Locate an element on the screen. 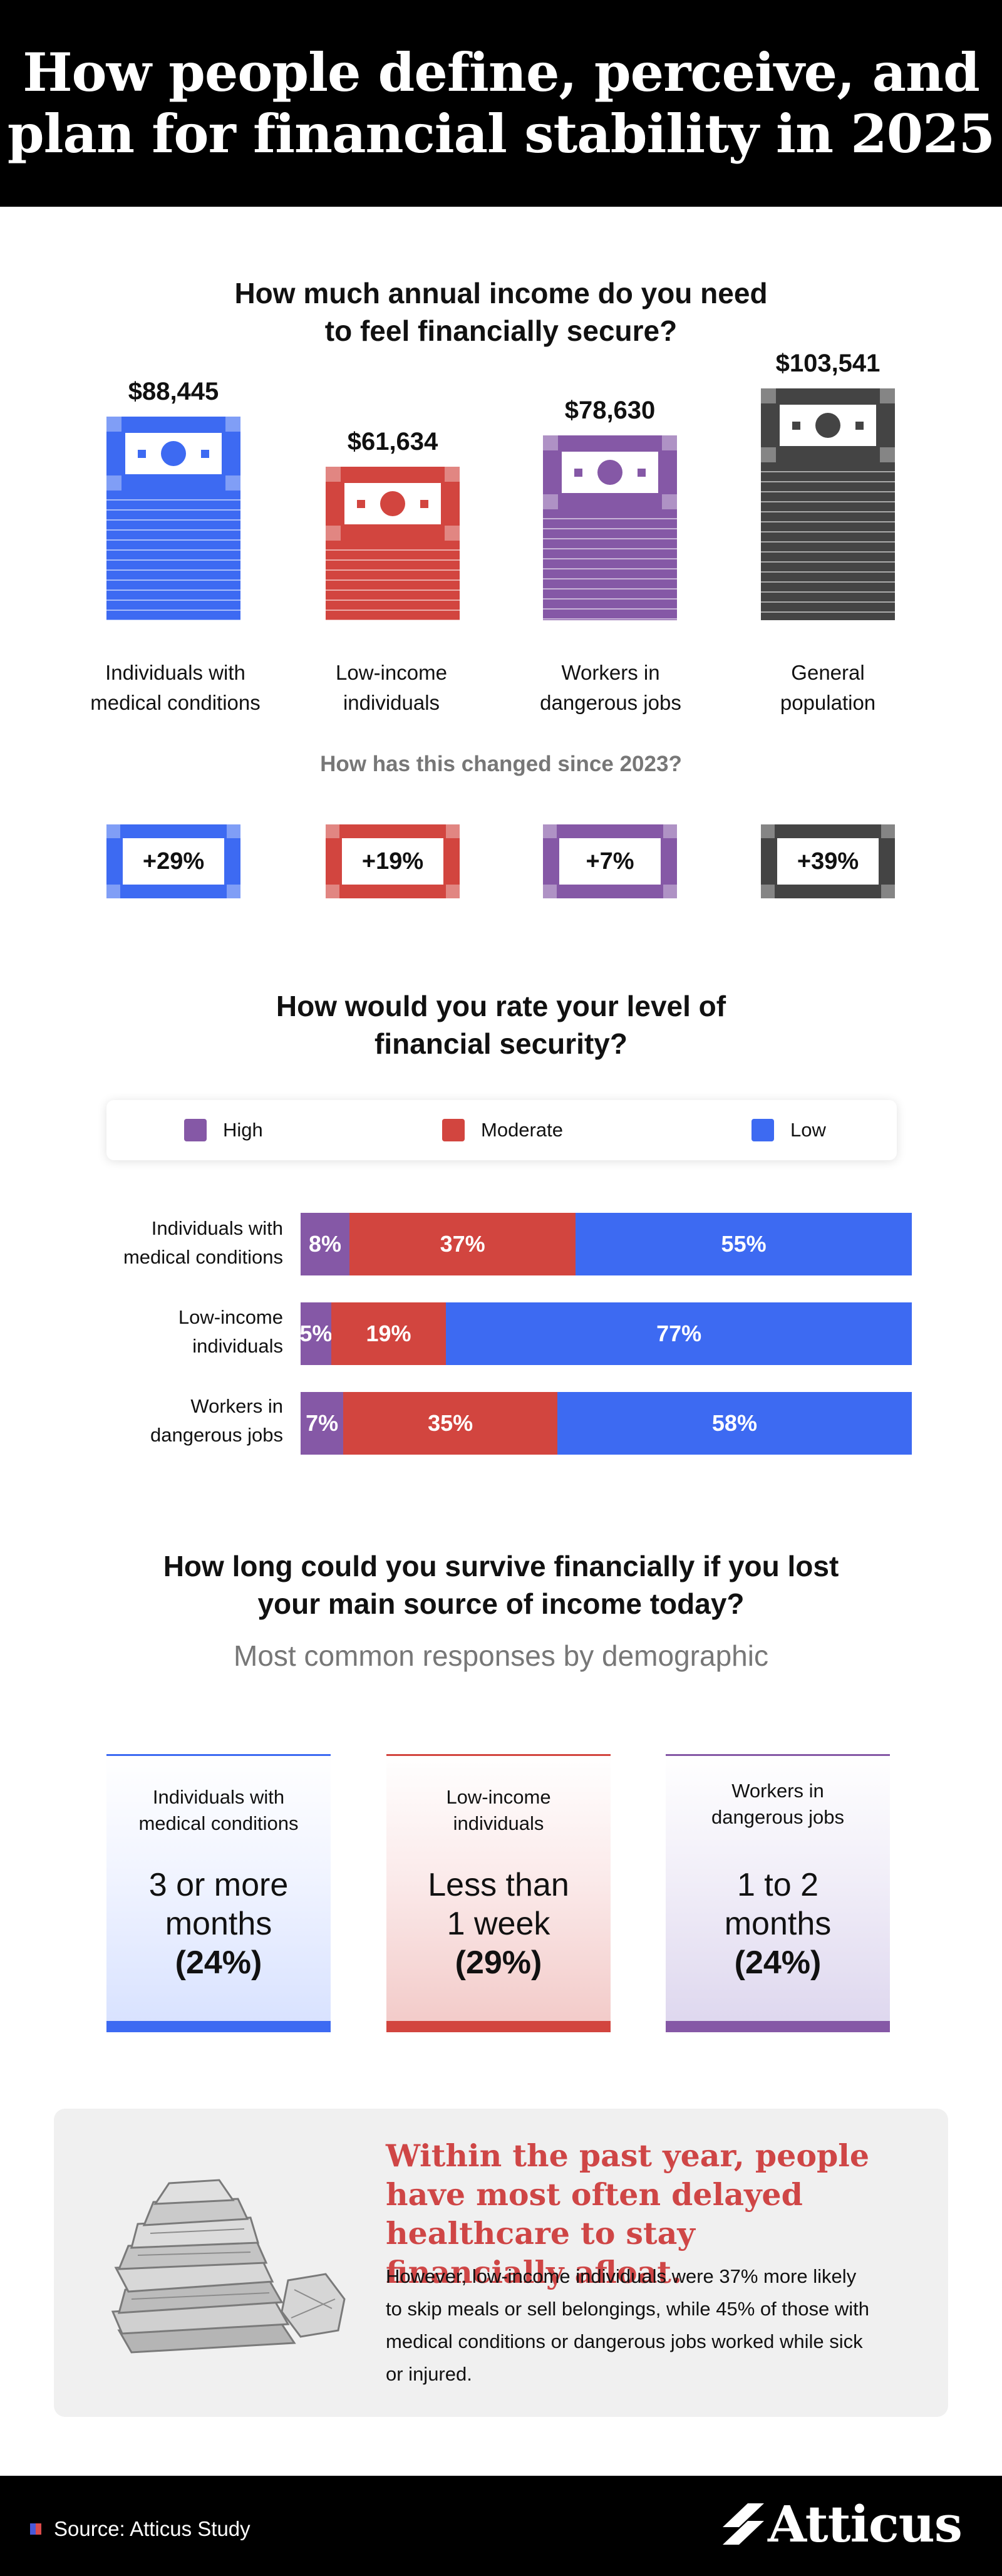  bar-row-label: Low-income individuals is located at coordinates (230, 1331).